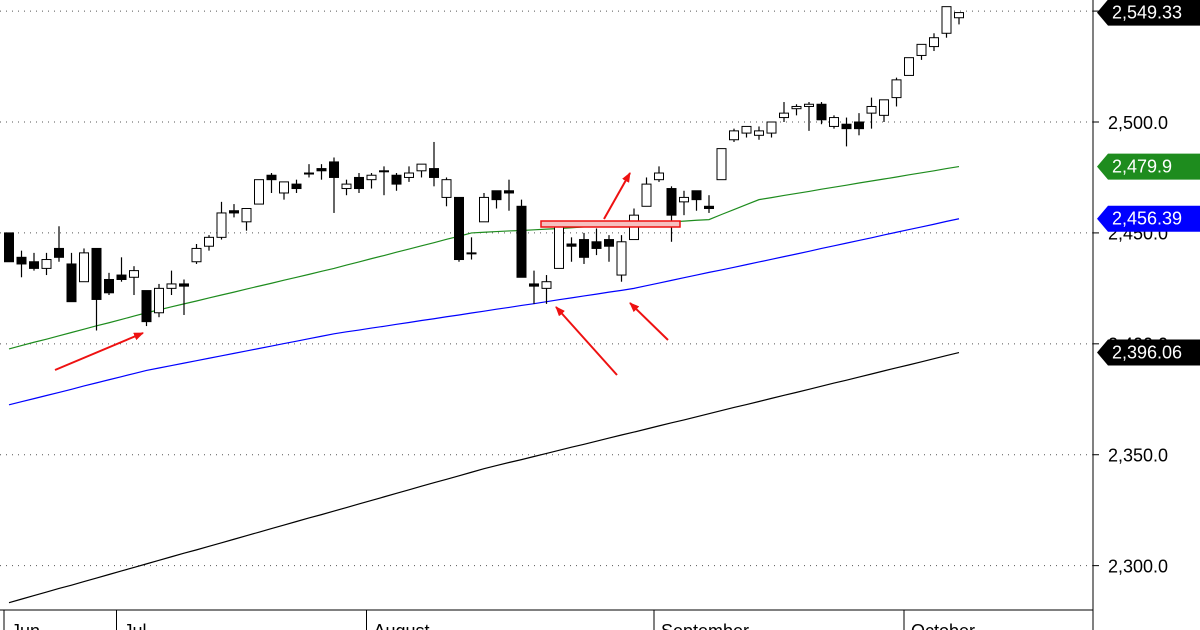  Describe the element at coordinates (1138, 566) in the screenshot. I see `y-tick-label: 2,300.0` at that location.